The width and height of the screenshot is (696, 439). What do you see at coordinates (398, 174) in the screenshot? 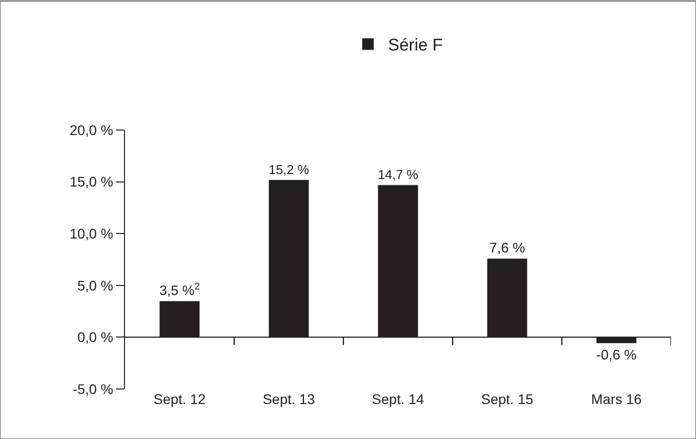
I see `text: 14,7 %` at bounding box center [398, 174].